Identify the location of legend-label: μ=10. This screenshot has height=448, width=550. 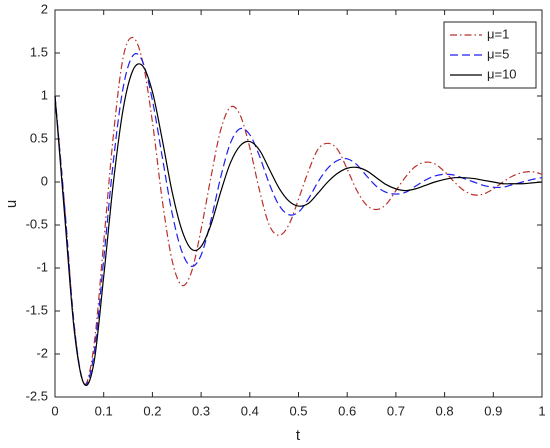
(502, 73).